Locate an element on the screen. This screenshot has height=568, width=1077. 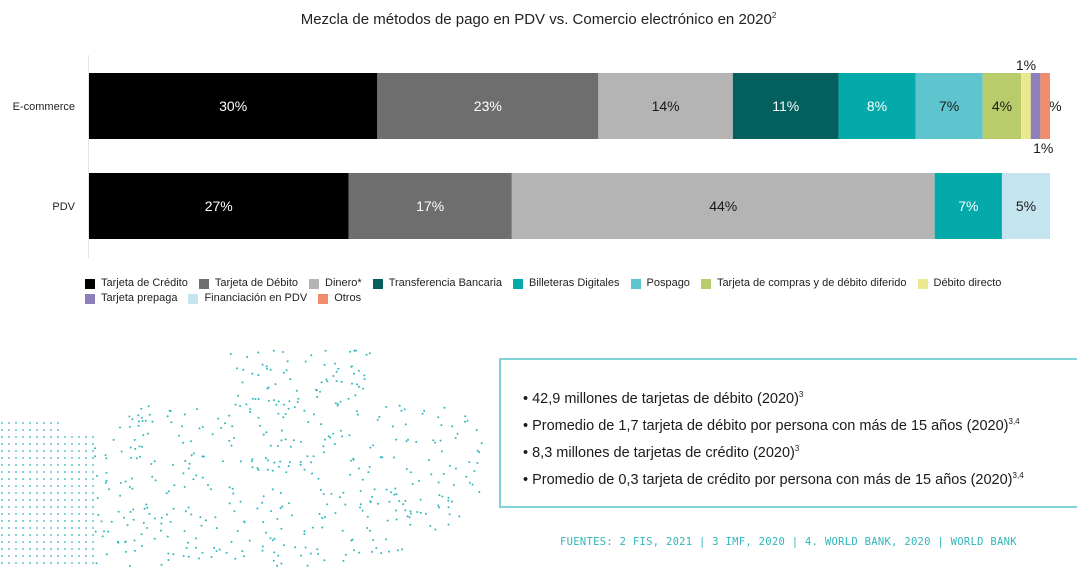
bar-e-commerce-pospago is located at coordinates (949, 106).